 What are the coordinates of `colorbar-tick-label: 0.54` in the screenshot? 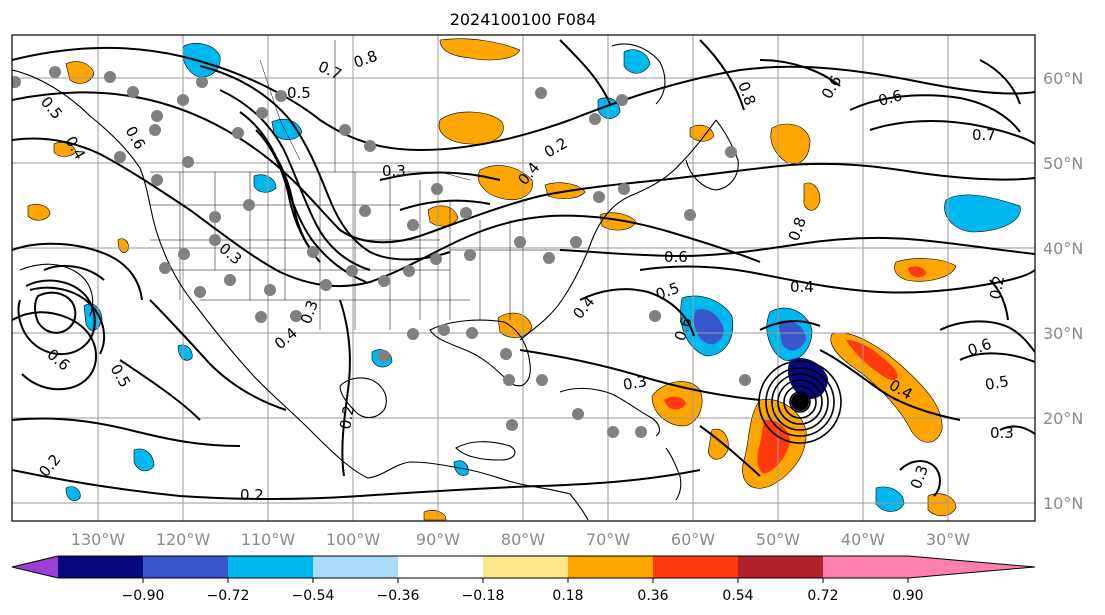 It's located at (737, 596).